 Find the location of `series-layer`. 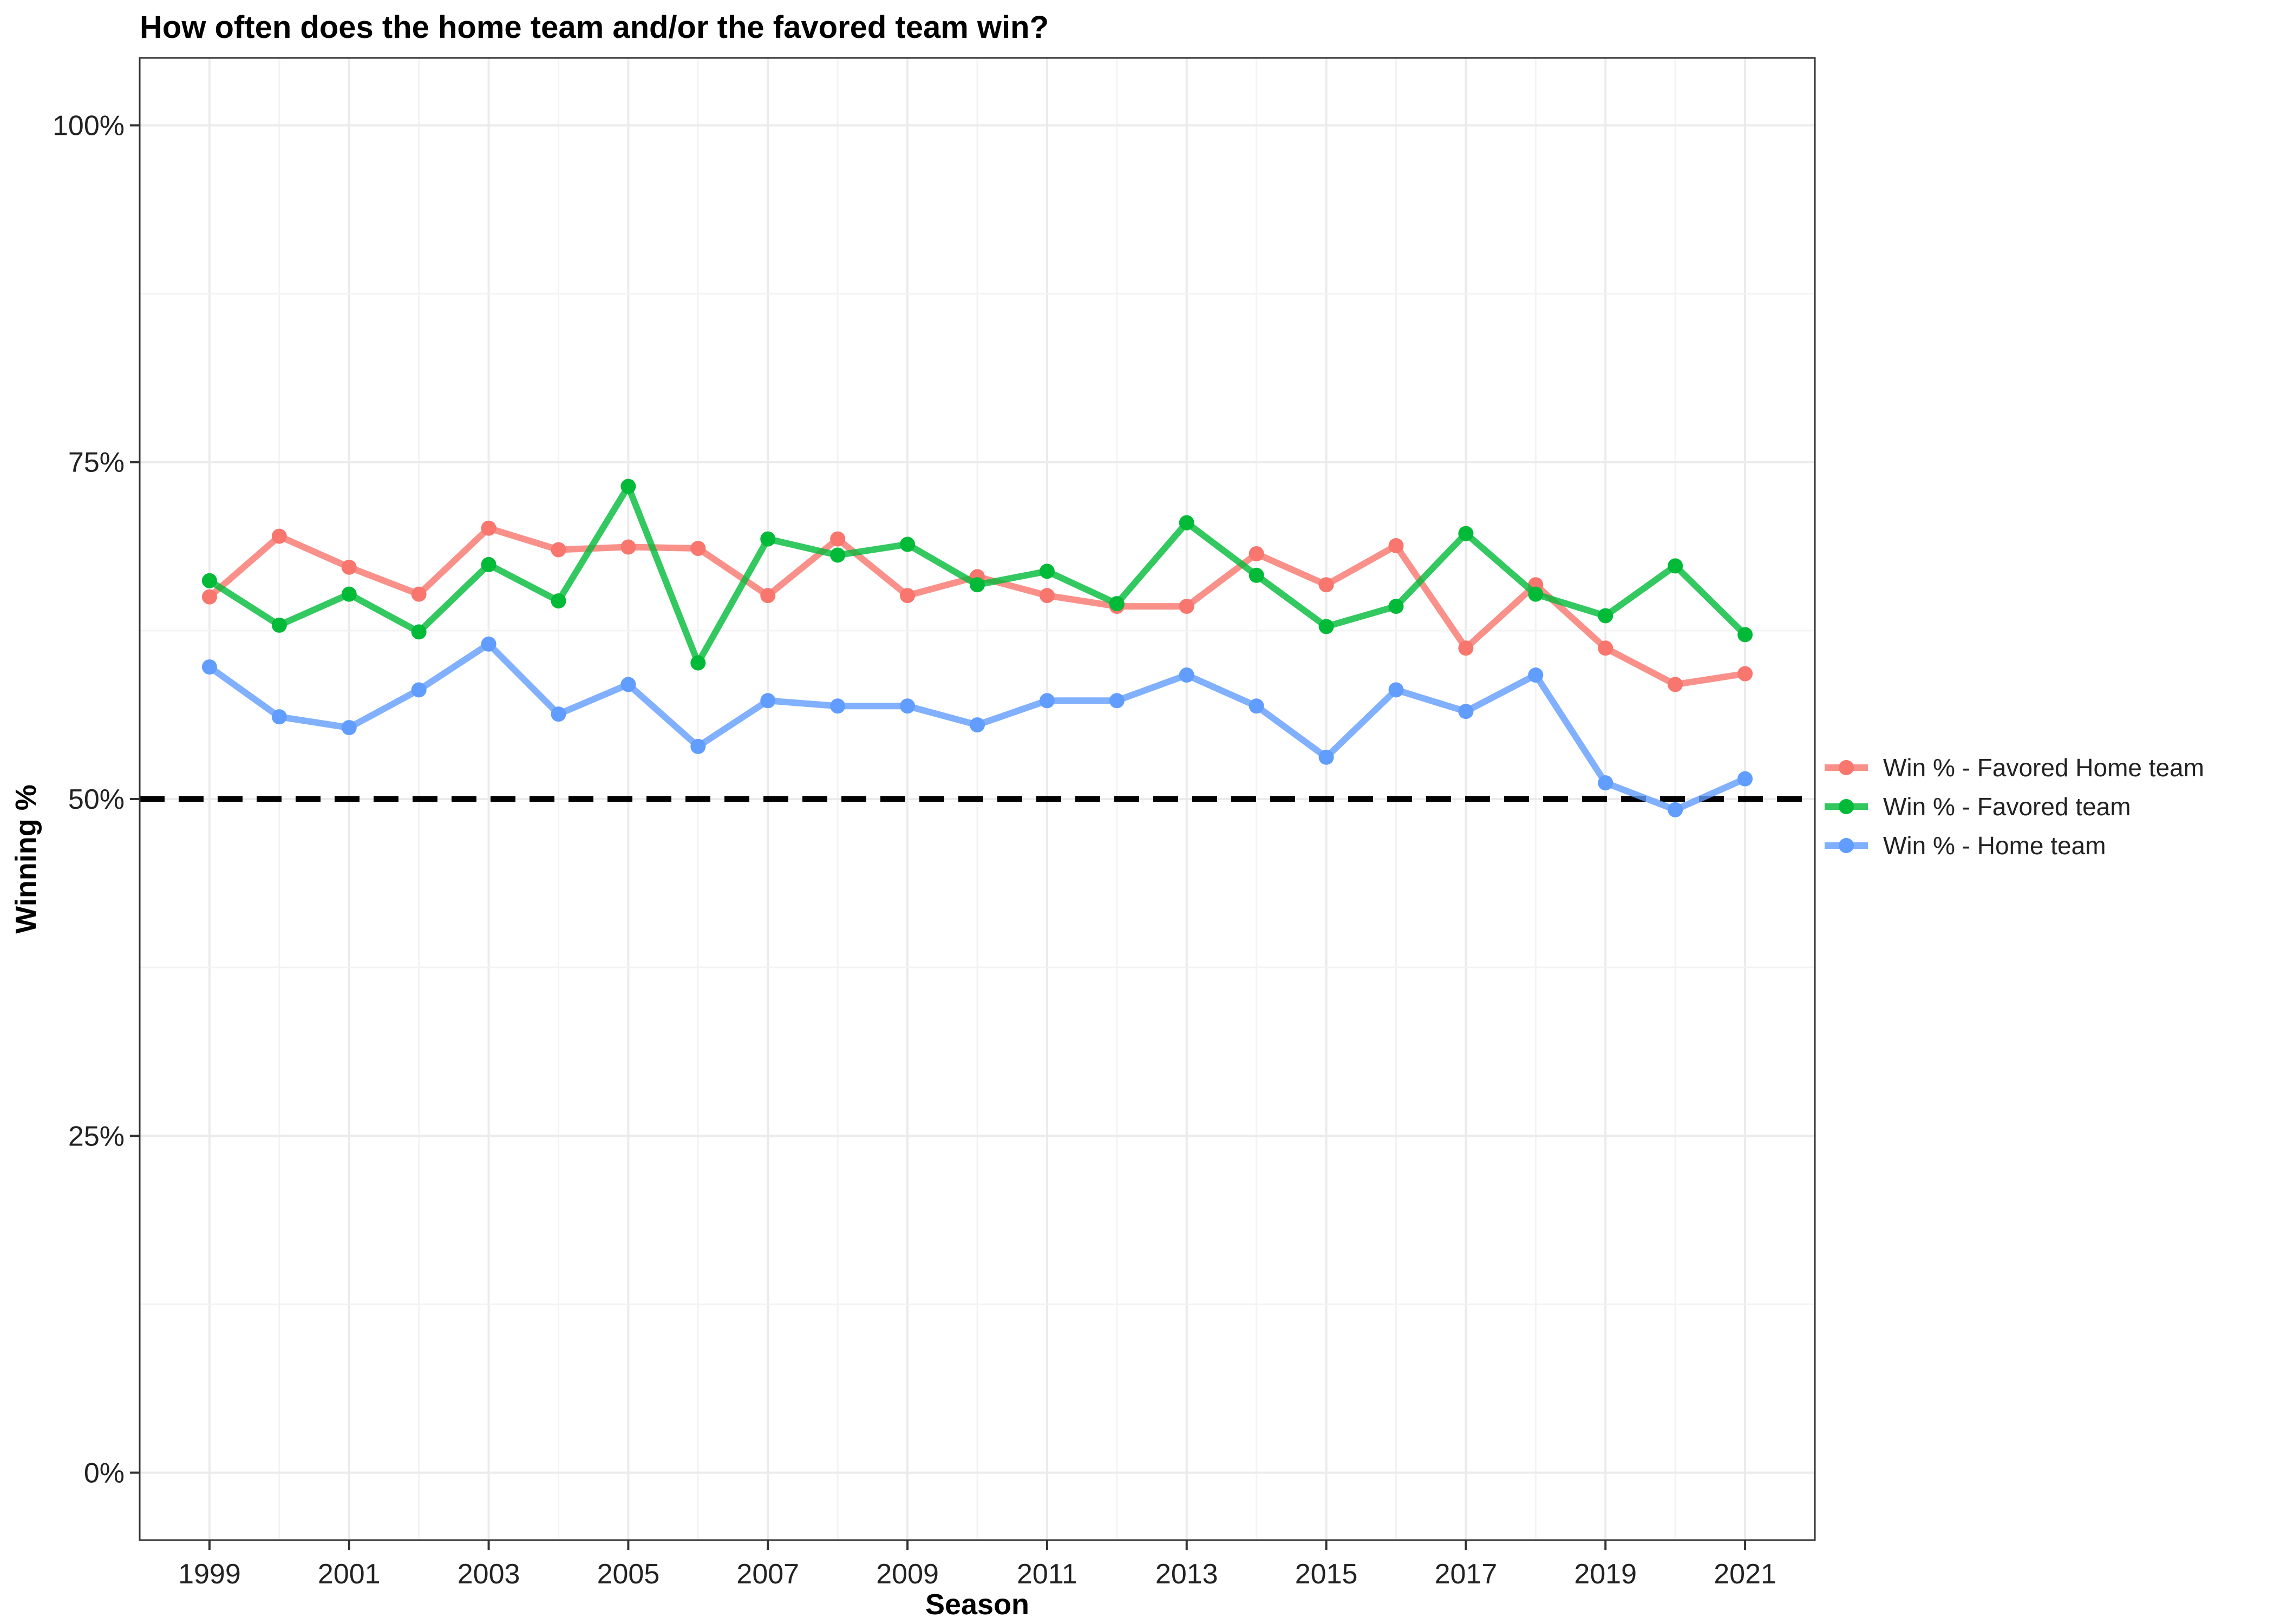

series-layer is located at coordinates (977, 648).